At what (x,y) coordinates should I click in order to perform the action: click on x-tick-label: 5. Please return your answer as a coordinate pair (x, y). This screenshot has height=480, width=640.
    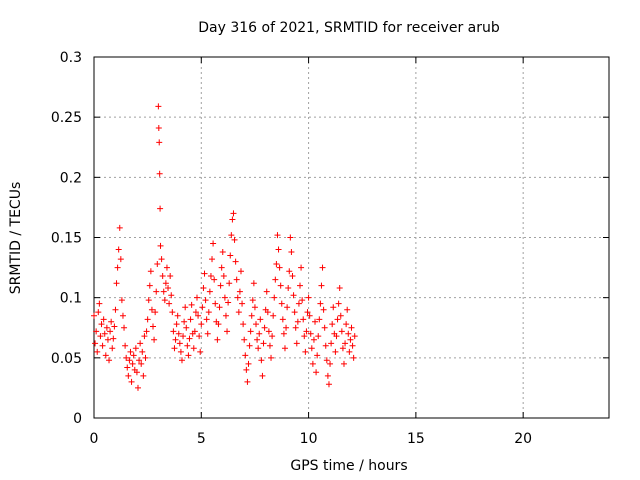
    Looking at the image, I should click on (201, 439).